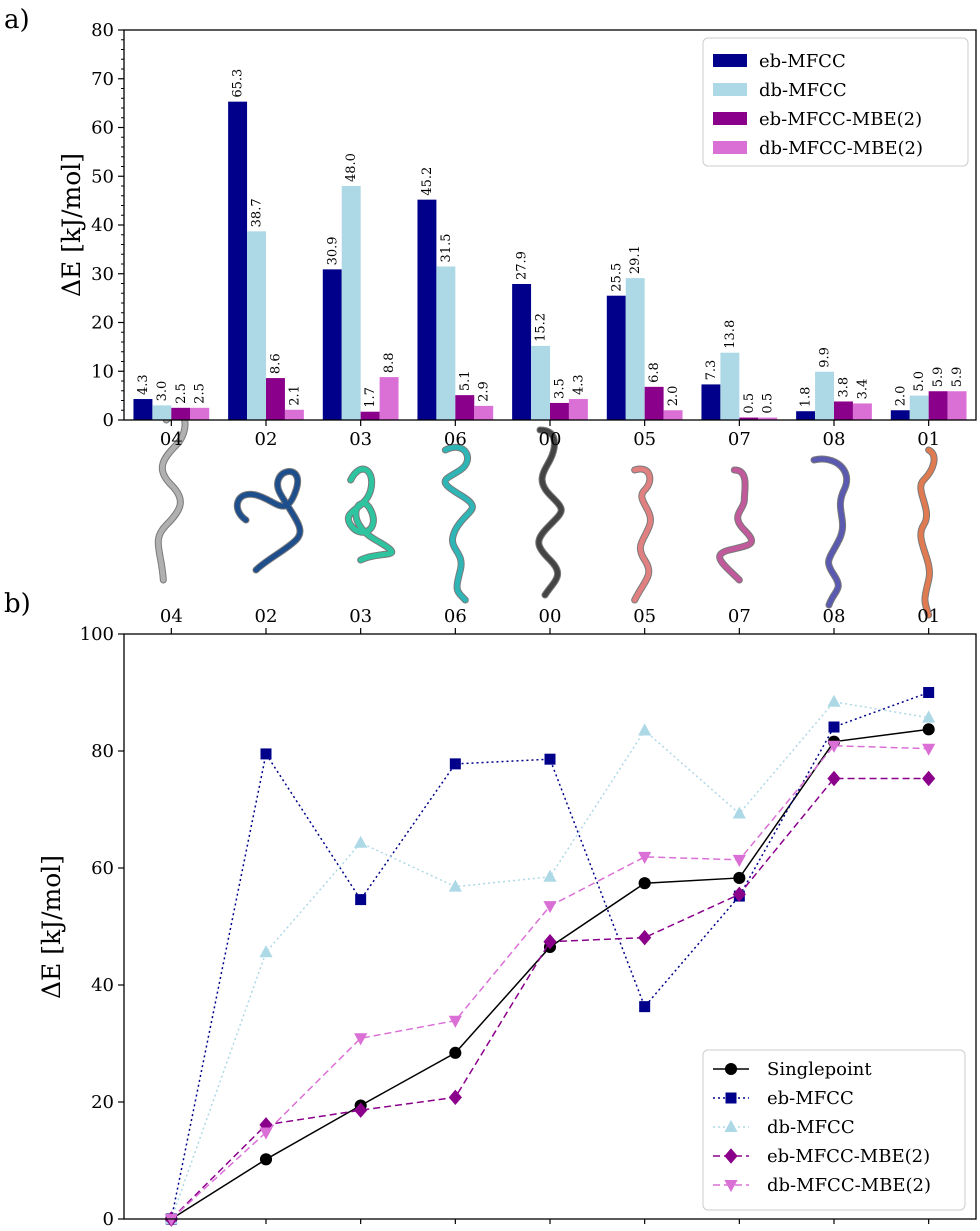 The image size is (980, 1231). I want to click on y-tick-label: 40, so click(102, 225).